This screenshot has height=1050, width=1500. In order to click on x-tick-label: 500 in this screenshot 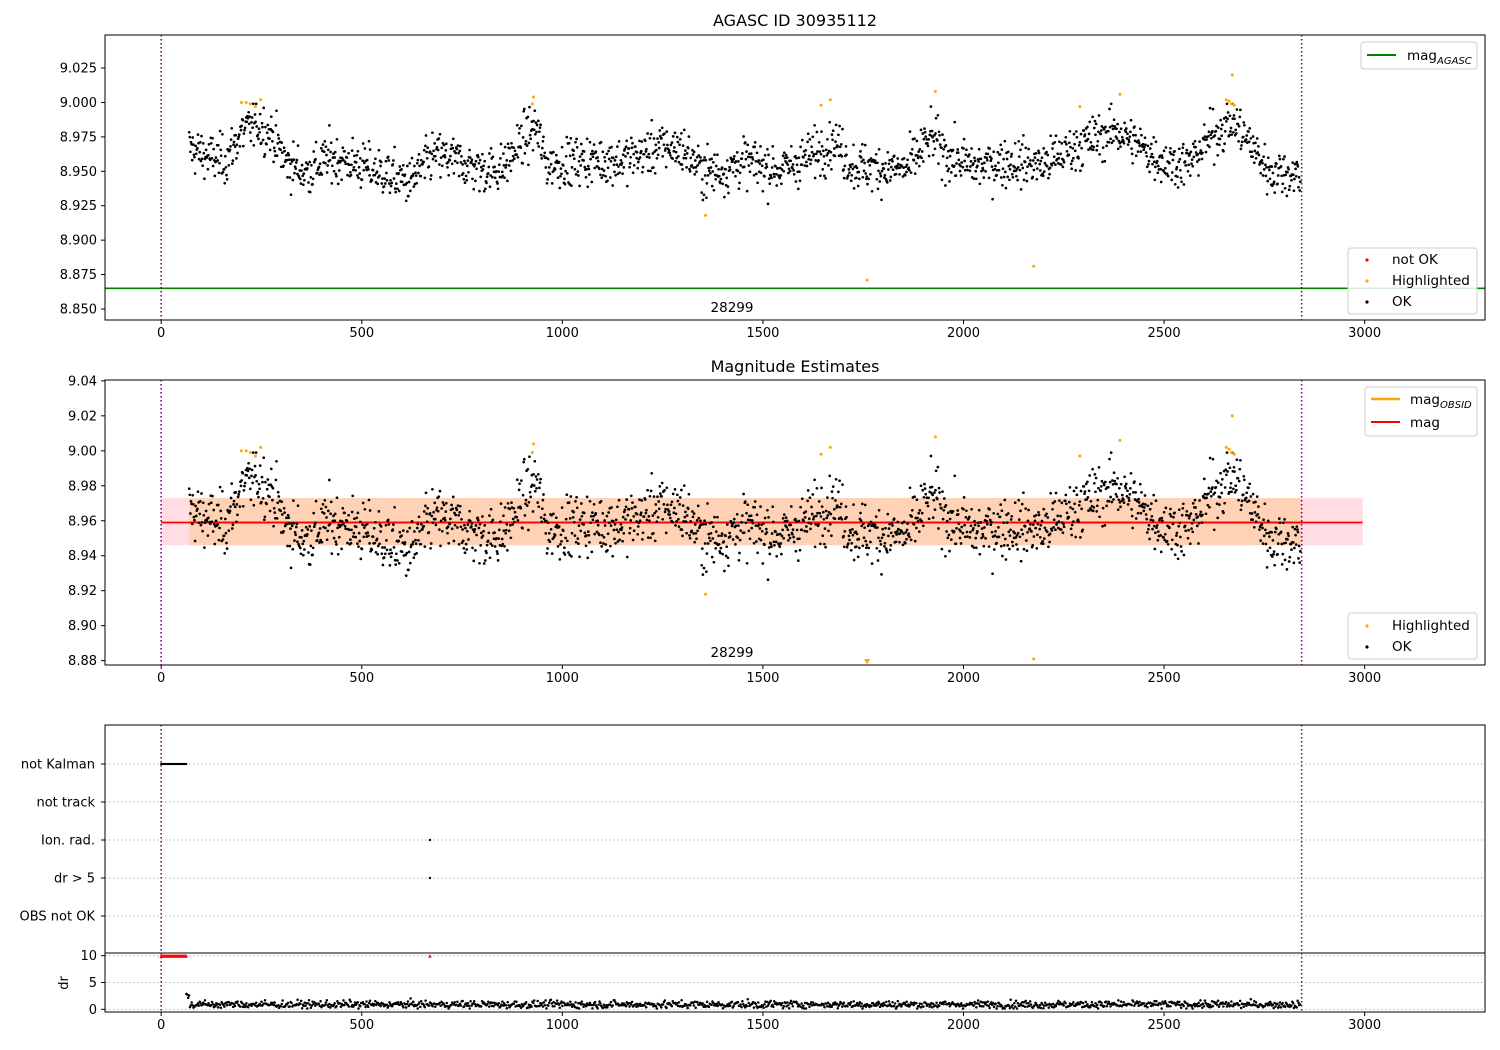, I will do `click(361, 678)`.